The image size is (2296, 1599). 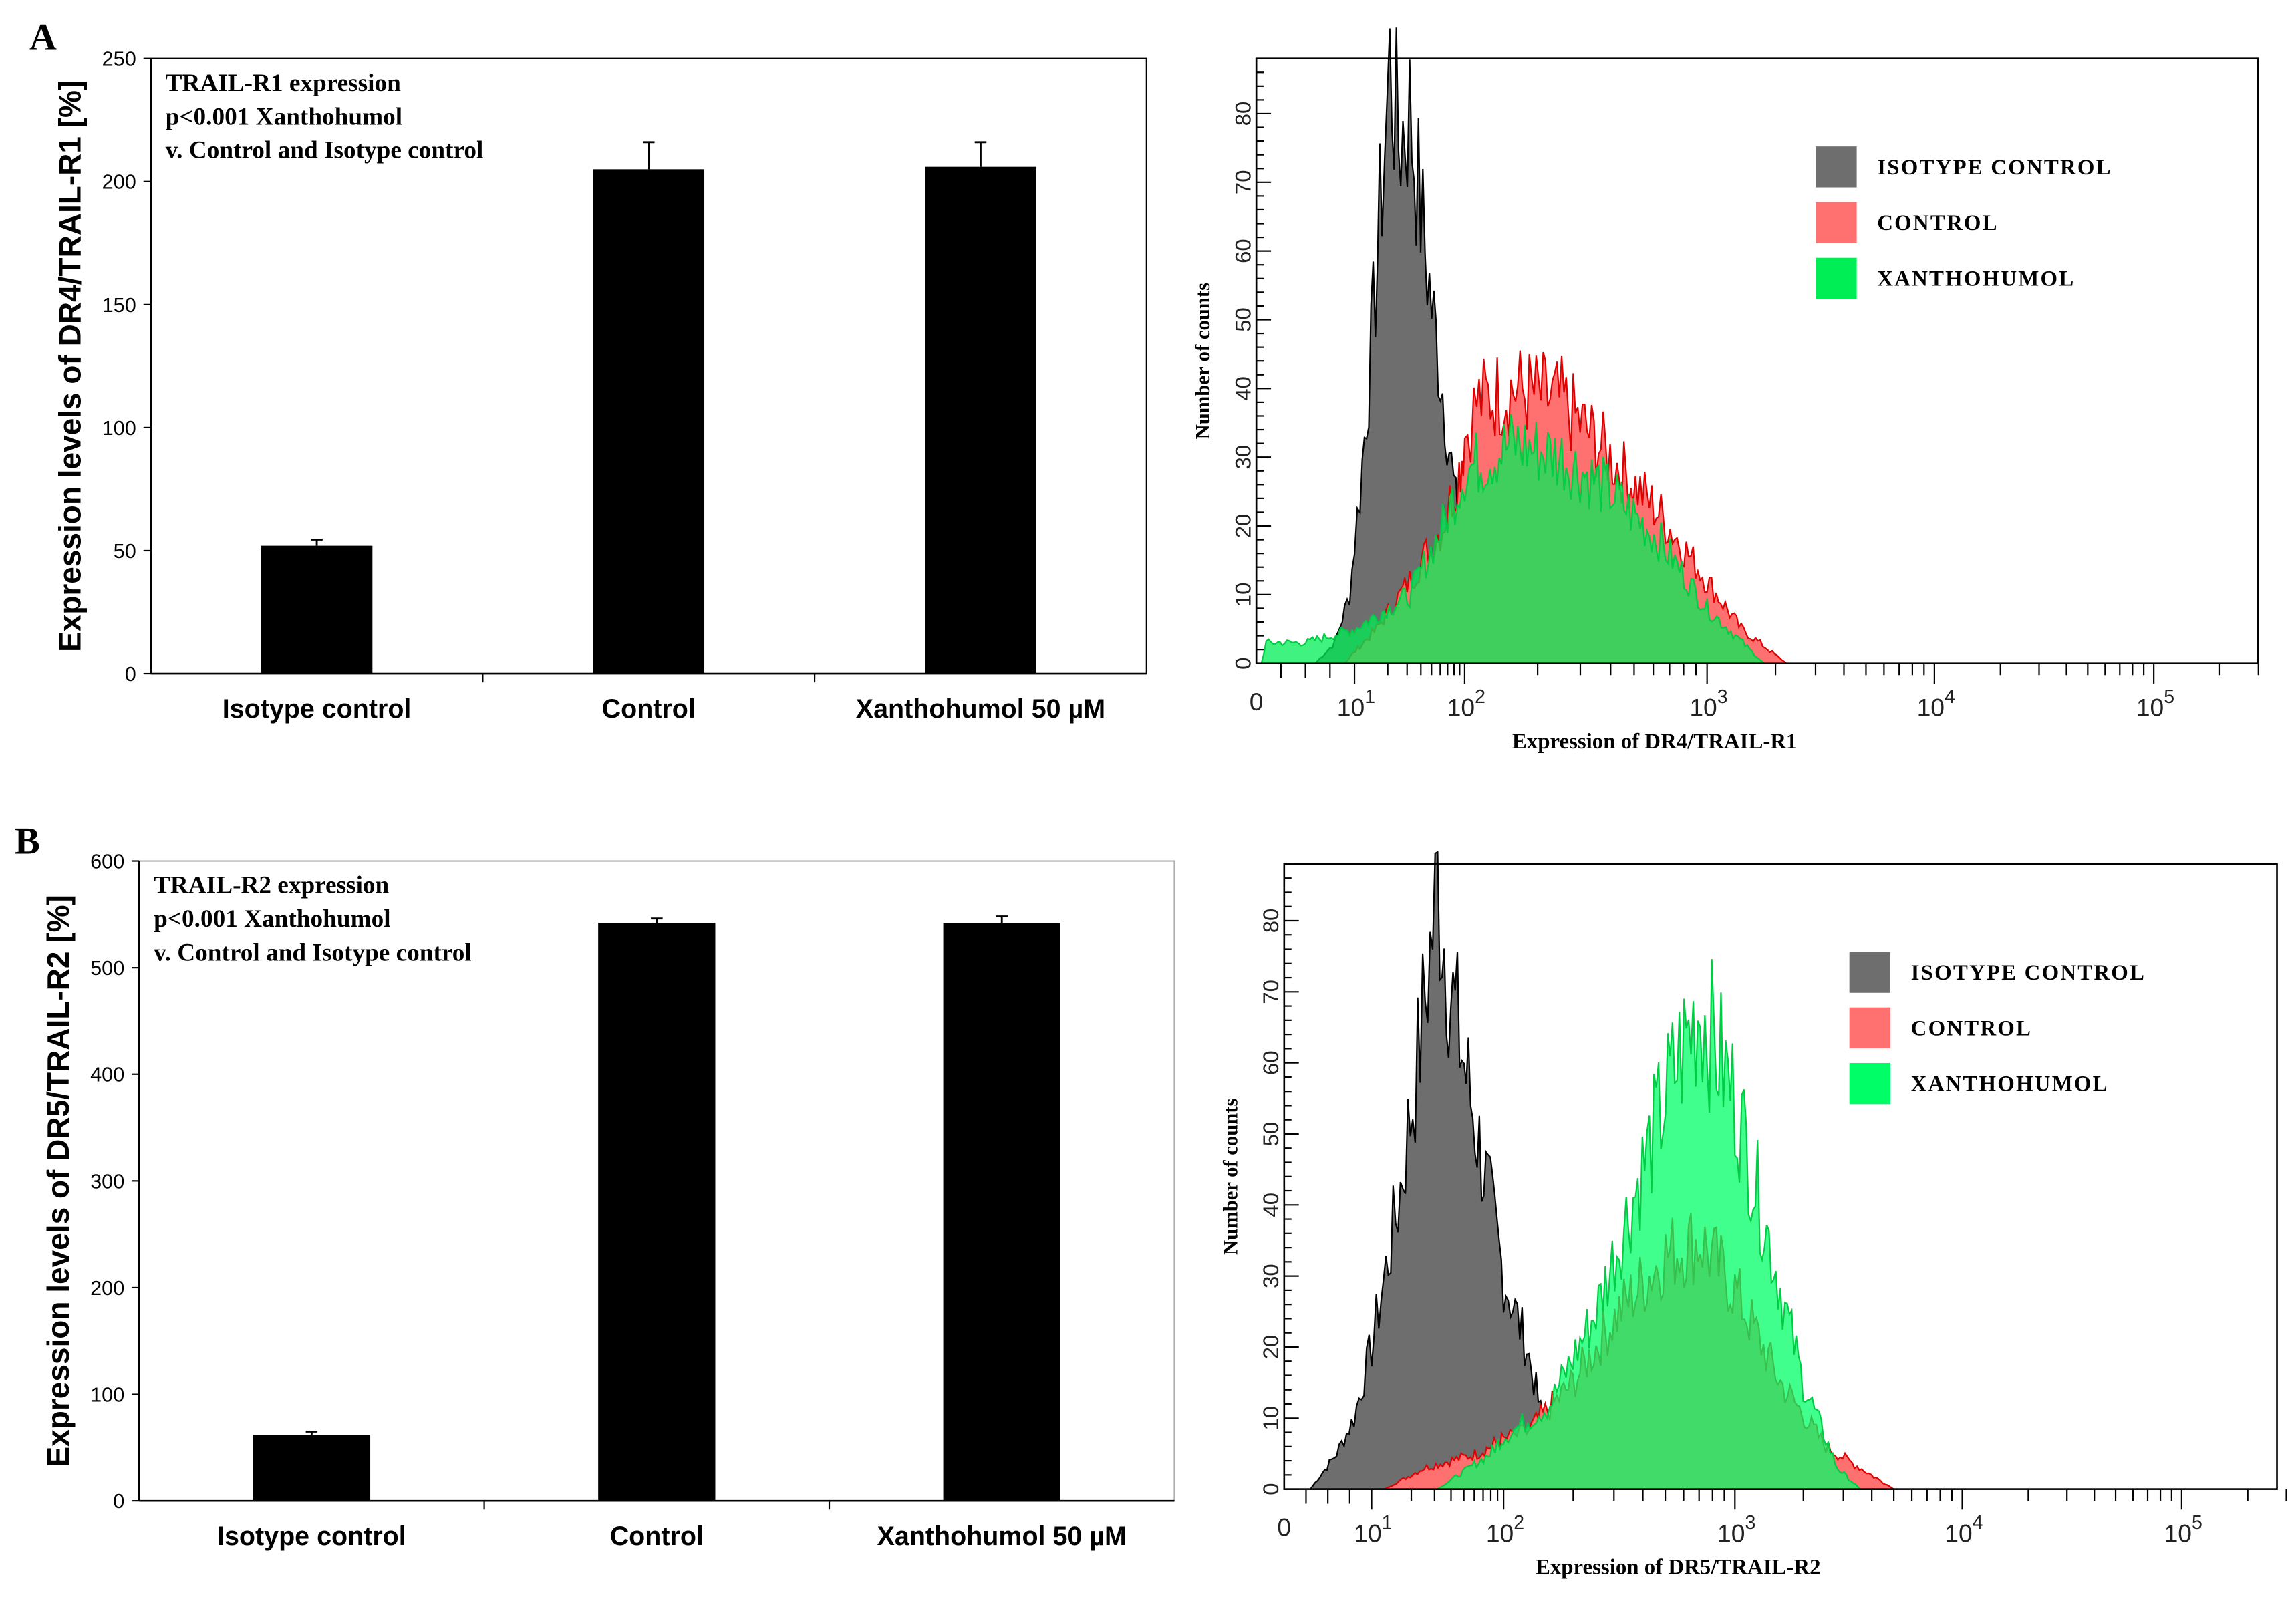 I want to click on histogram-series-isotype-control, so click(x=1442, y=1171).